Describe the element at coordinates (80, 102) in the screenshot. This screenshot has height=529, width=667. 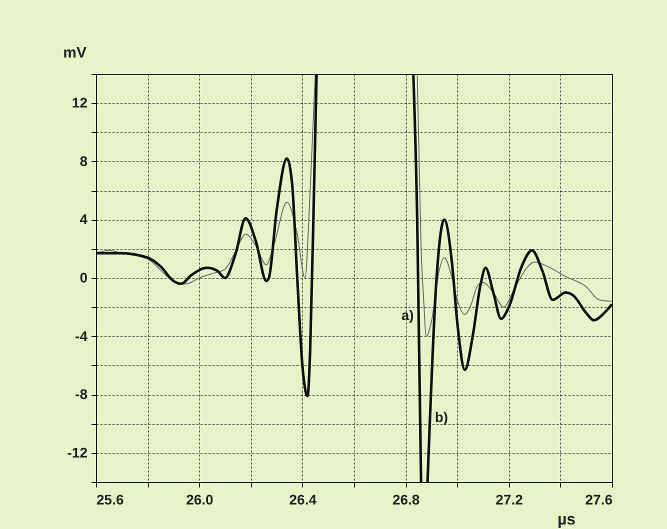
I see `y-tick-label: 12` at that location.